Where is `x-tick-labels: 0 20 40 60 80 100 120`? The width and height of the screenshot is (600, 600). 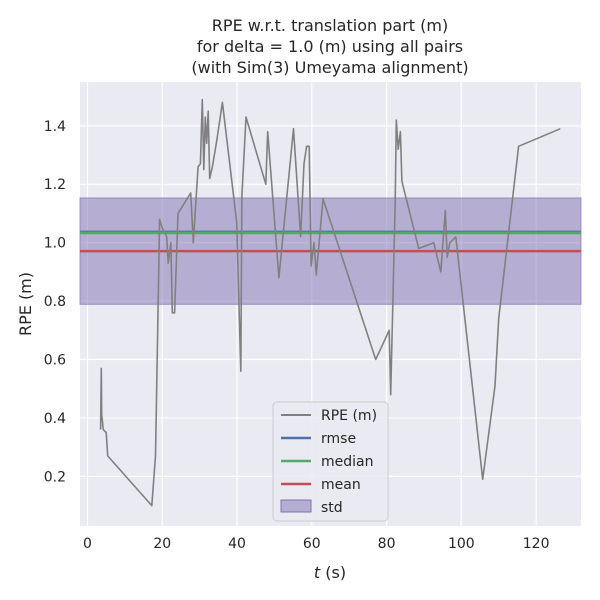 x-tick-labels: 0 20 40 60 80 100 120 is located at coordinates (316, 544).